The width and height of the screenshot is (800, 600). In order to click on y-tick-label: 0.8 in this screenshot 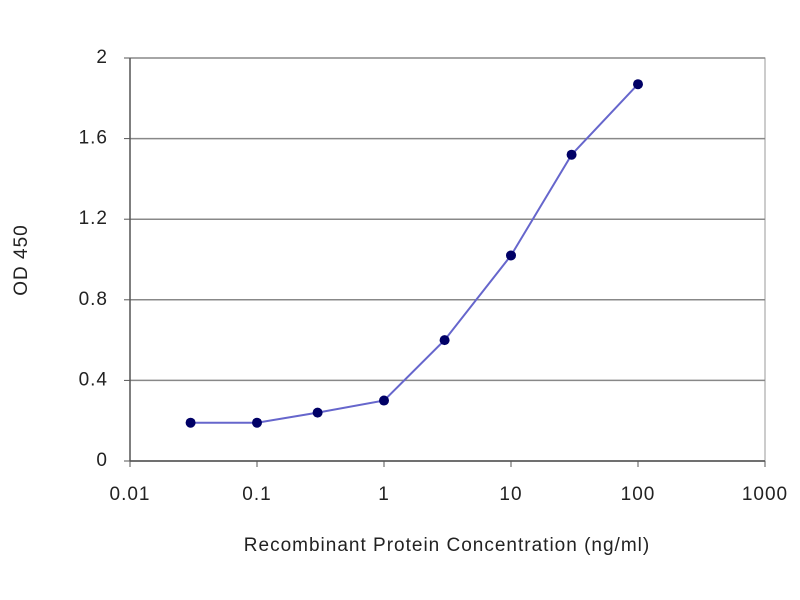, I will do `click(93, 299)`.